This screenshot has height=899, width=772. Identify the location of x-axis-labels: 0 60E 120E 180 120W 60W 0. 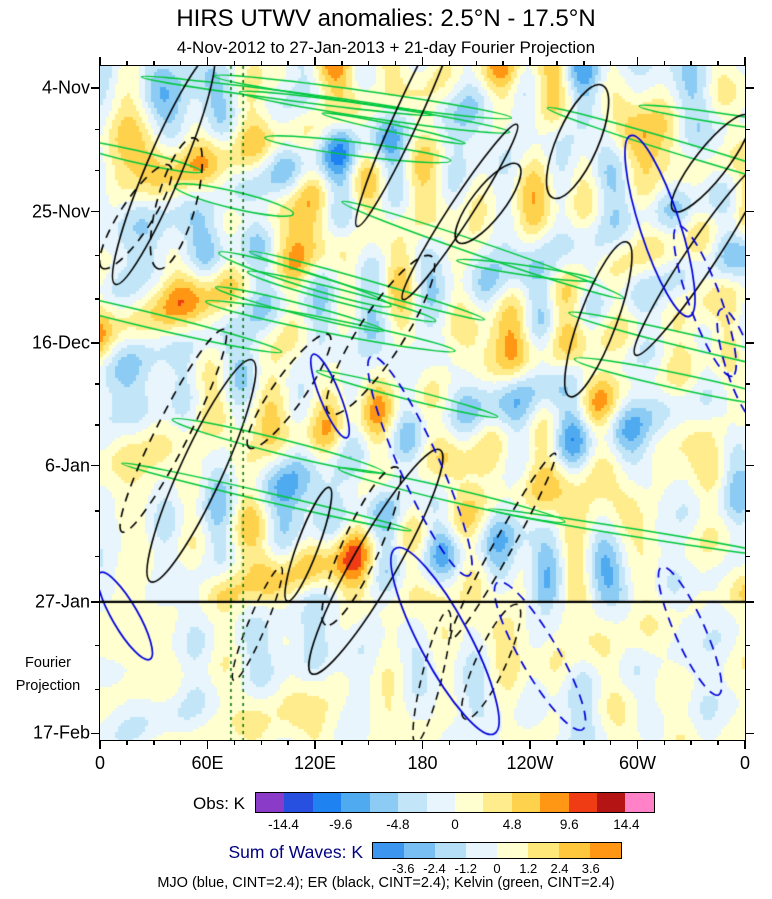
(422, 757).